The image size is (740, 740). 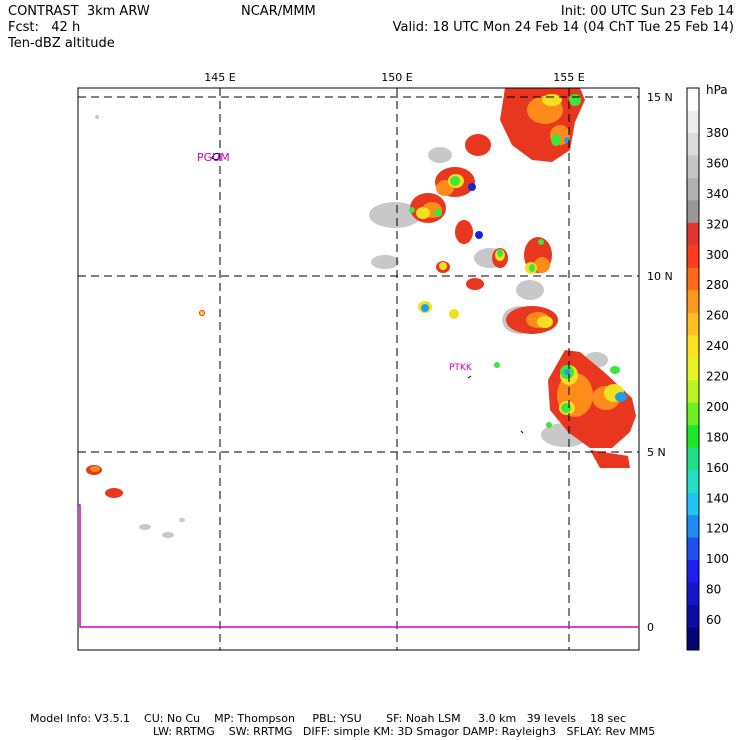 What do you see at coordinates (717, 498) in the screenshot?
I see `colorbar-label: 140` at bounding box center [717, 498].